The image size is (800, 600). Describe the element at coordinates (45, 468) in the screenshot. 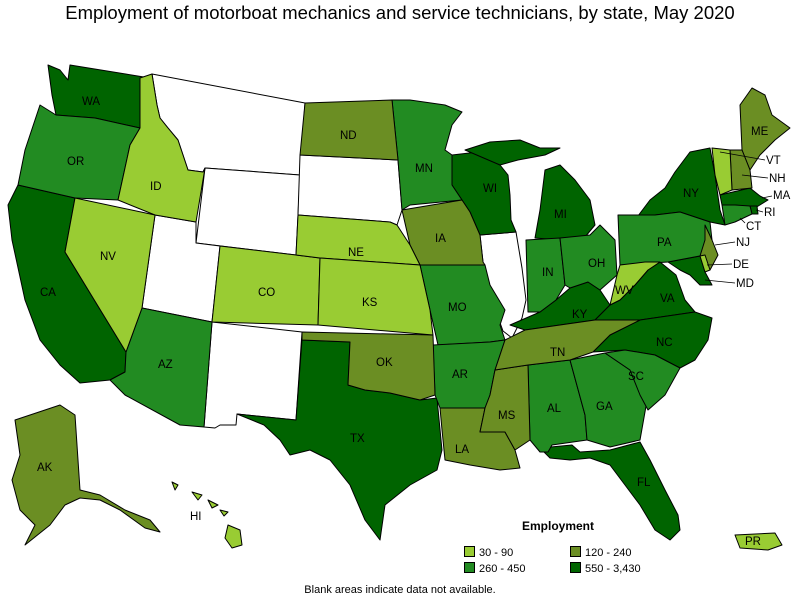

I see `label-AK: AK` at that location.